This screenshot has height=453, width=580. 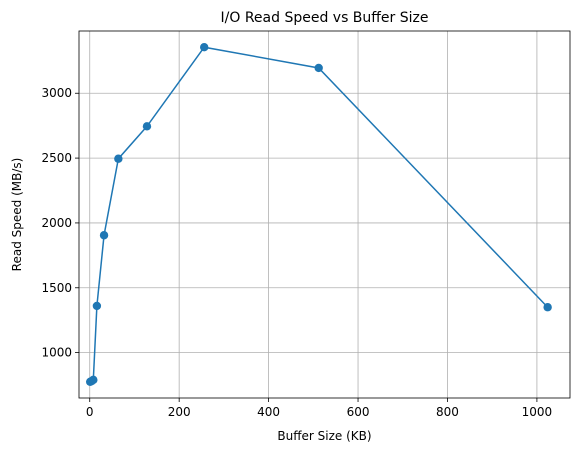 What do you see at coordinates (447, 412) in the screenshot?
I see `x-tick-label: 800` at bounding box center [447, 412].